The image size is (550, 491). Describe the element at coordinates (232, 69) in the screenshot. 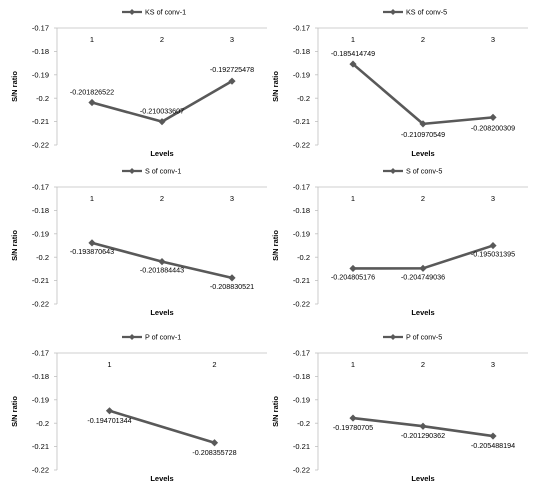

I see `data-label: -0.192725478` at that location.